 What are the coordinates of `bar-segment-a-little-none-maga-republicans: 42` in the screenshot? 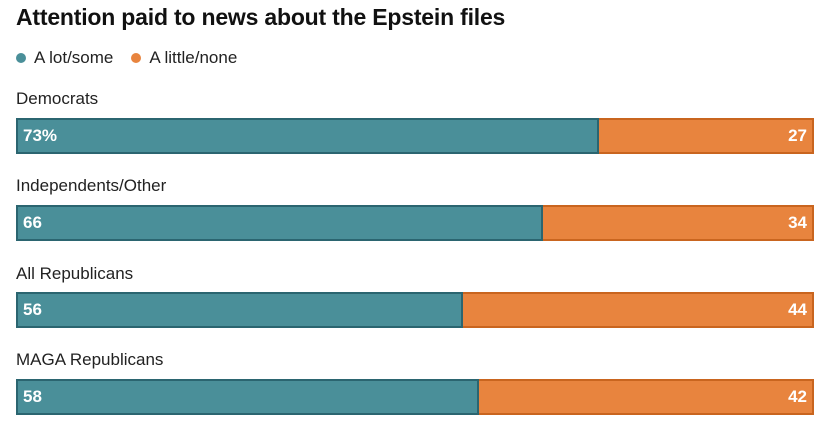 It's located at (646, 397).